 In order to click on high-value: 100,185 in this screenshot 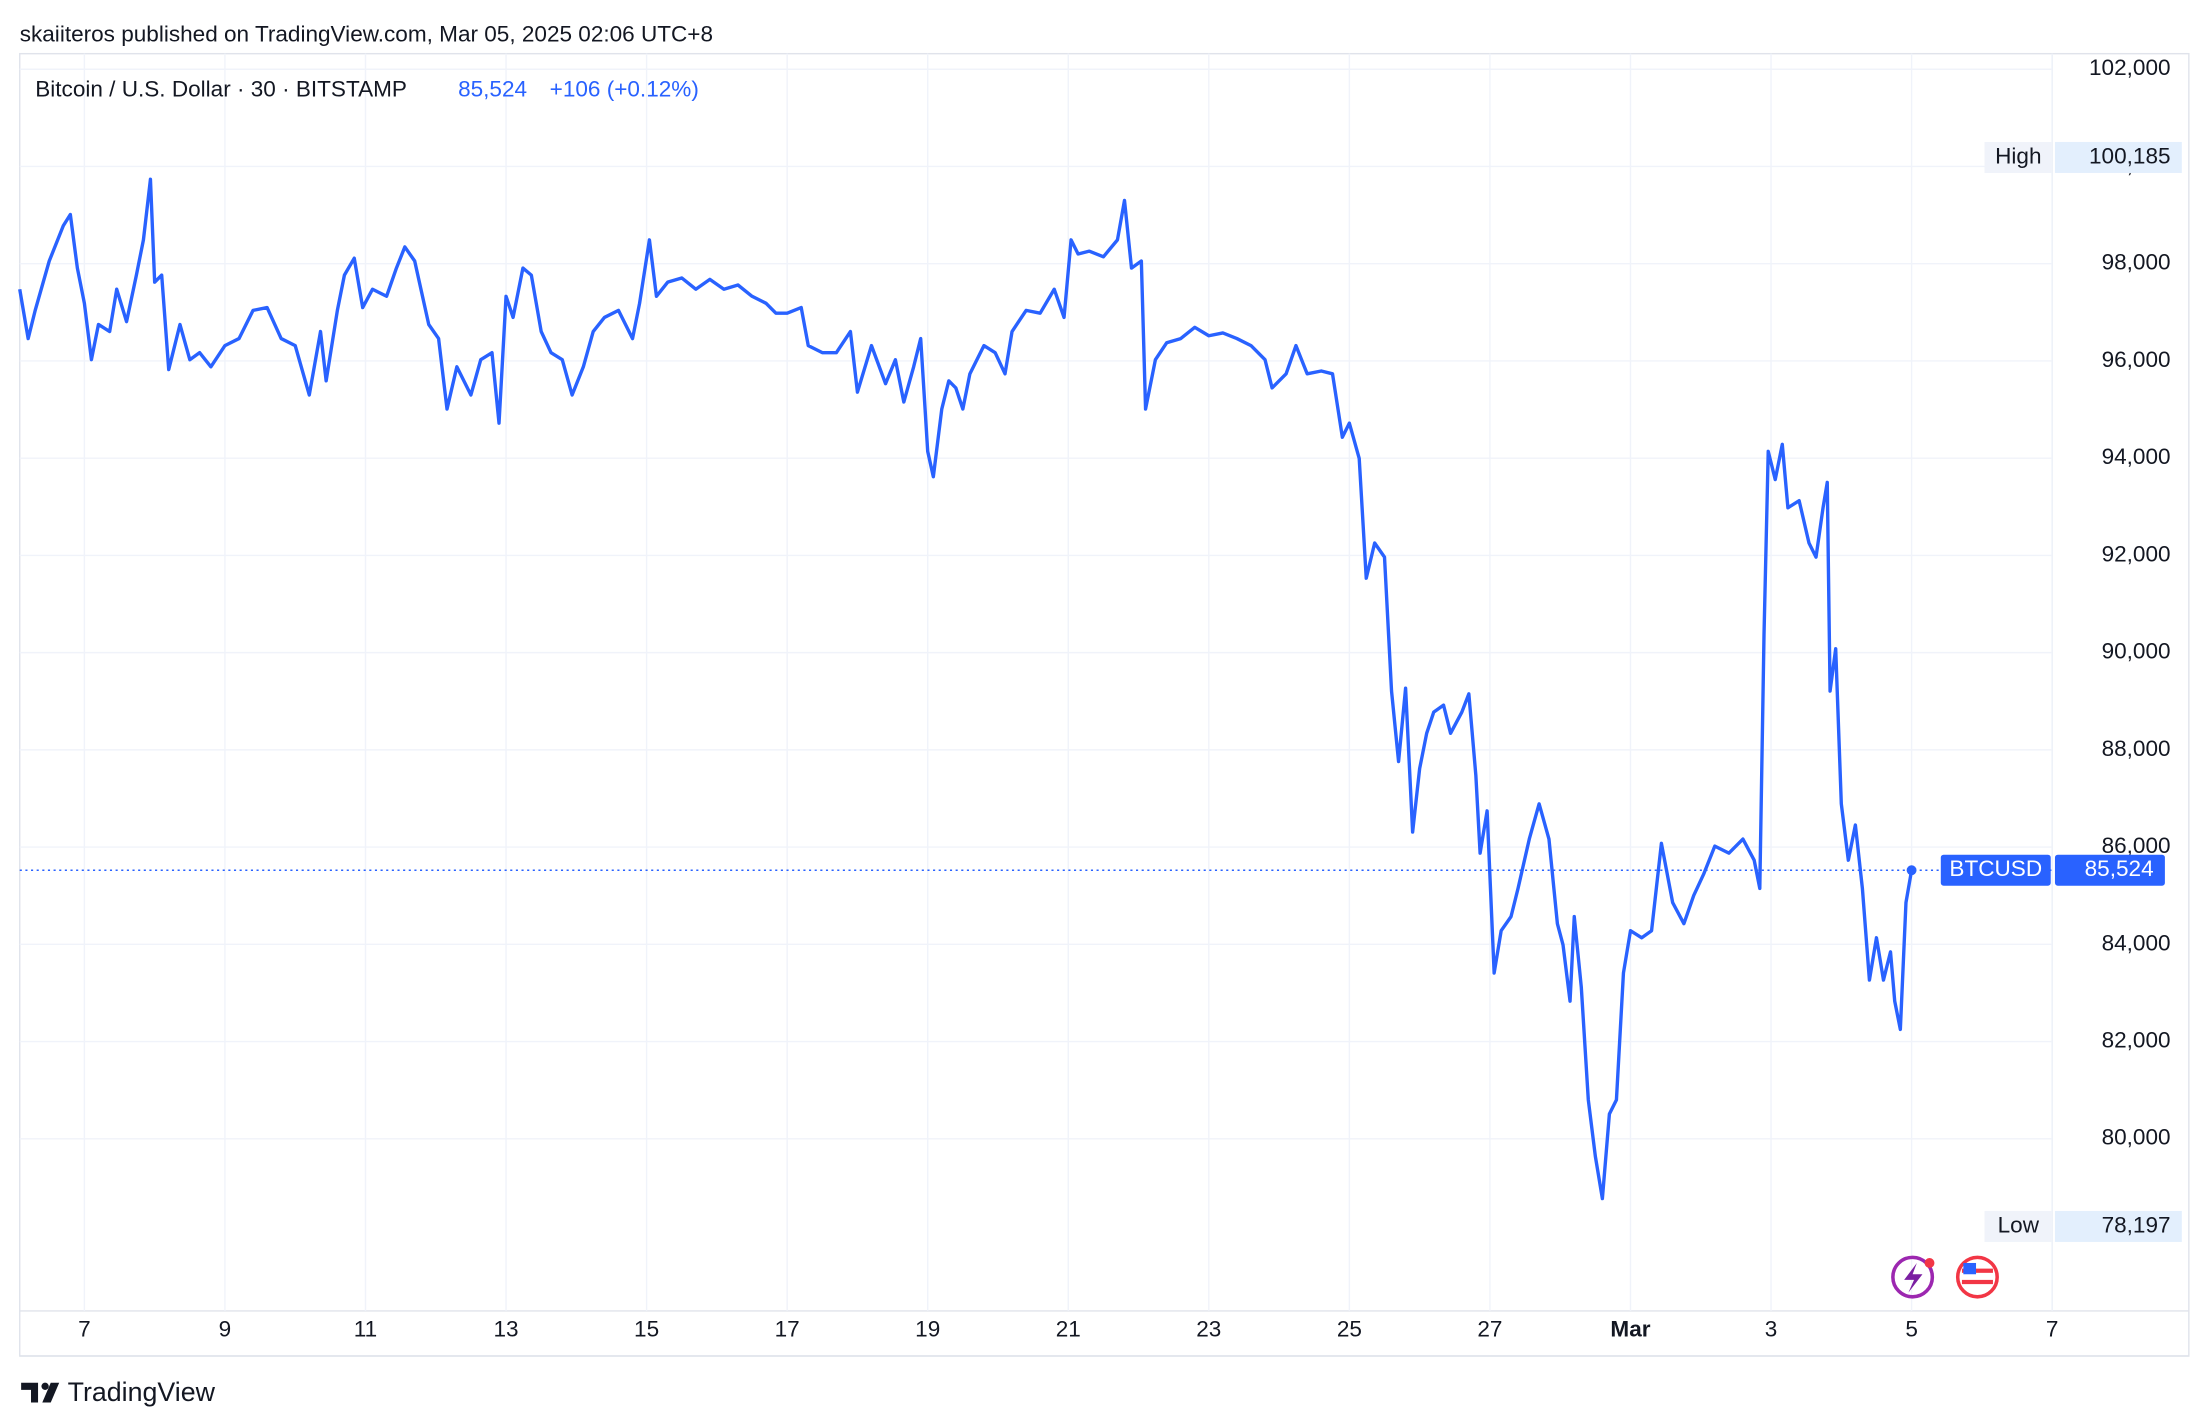, I will do `click(2130, 155)`.